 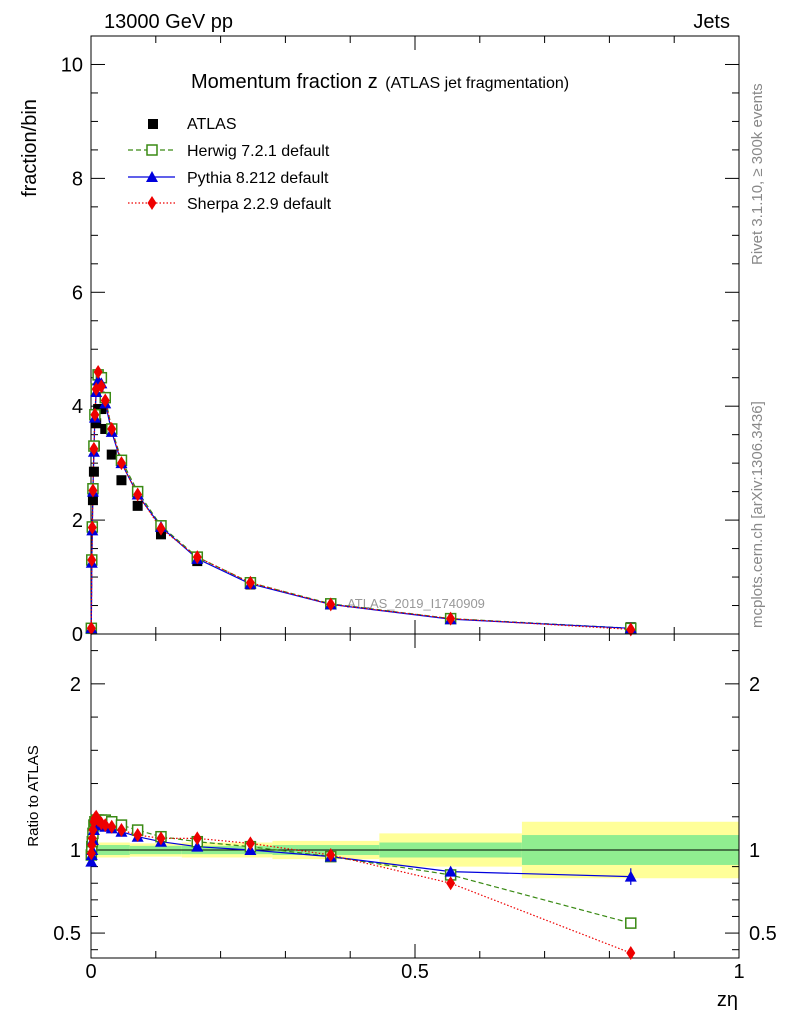 I want to click on legend-entry-herwig: Herwig 7.2.1 default, so click(x=229, y=151).